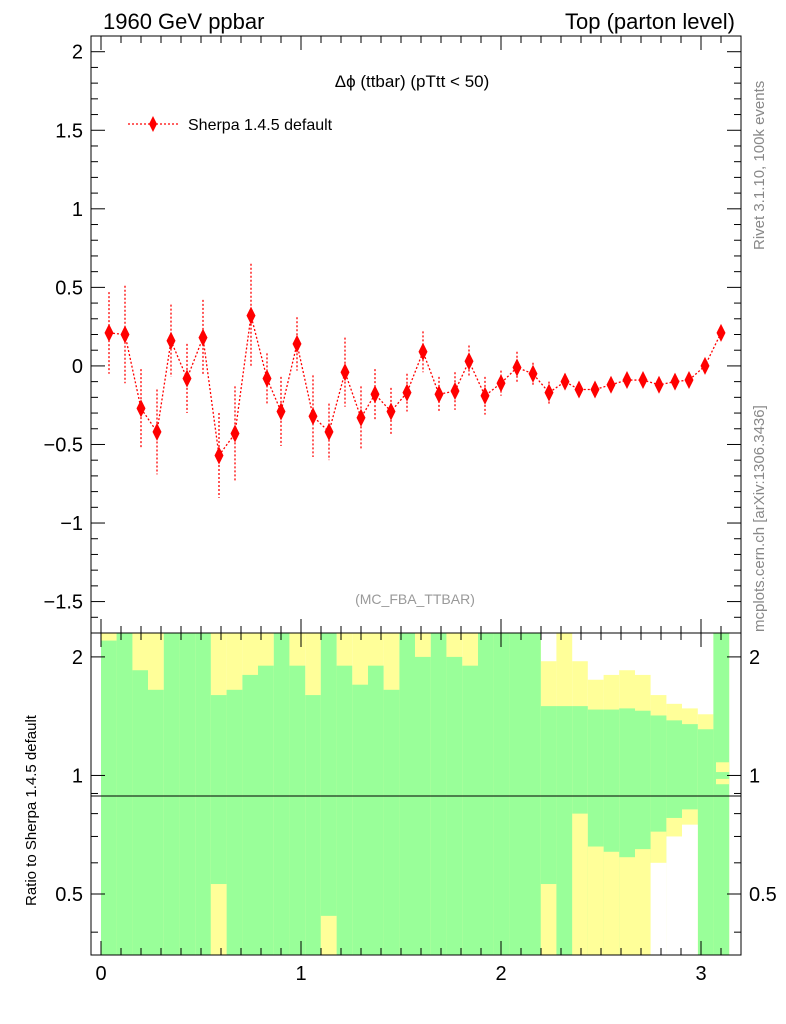  I want to click on series-line, so click(415, 386).